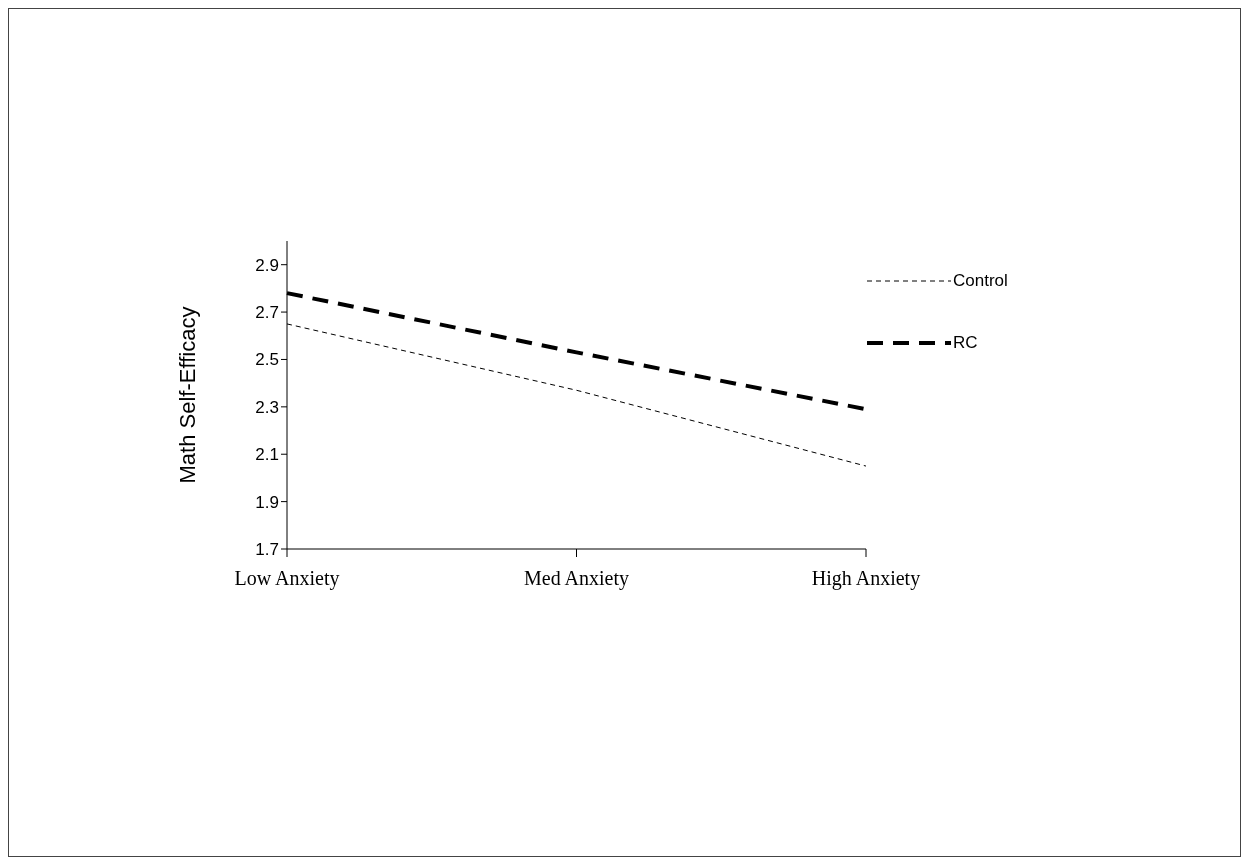  Describe the element at coordinates (965, 343) in the screenshot. I see `legend-label: RC` at that location.